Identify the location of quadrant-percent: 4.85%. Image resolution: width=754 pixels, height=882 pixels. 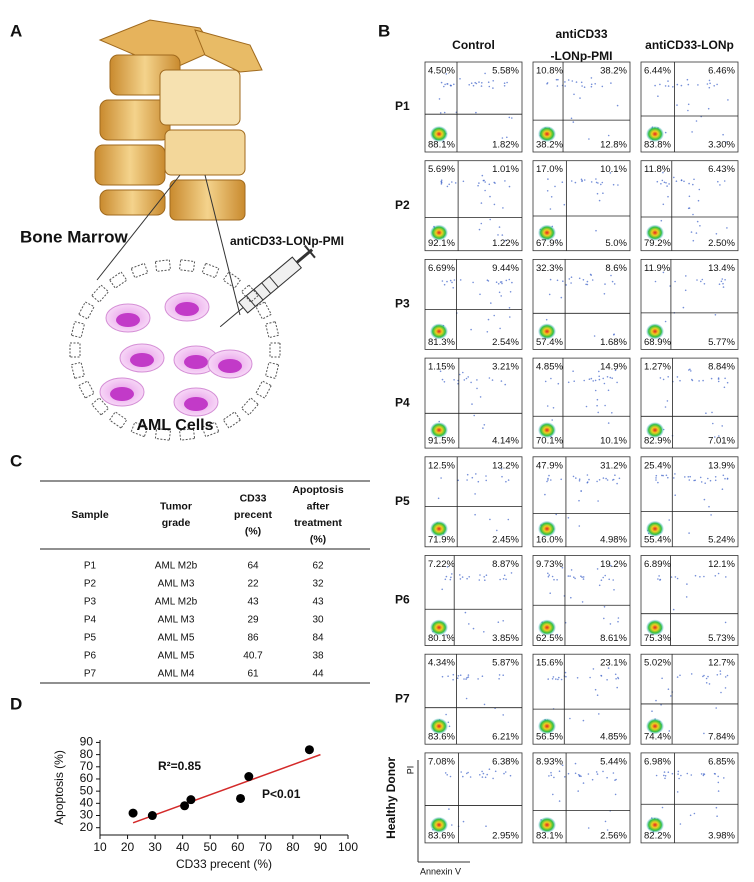
(549, 367).